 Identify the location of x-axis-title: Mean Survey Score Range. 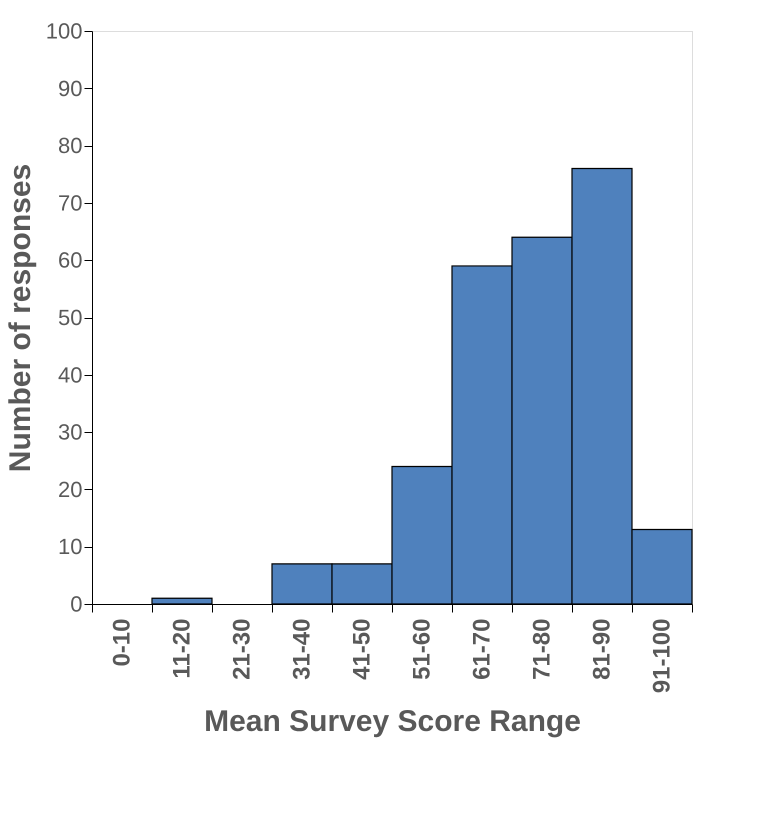
(392, 721).